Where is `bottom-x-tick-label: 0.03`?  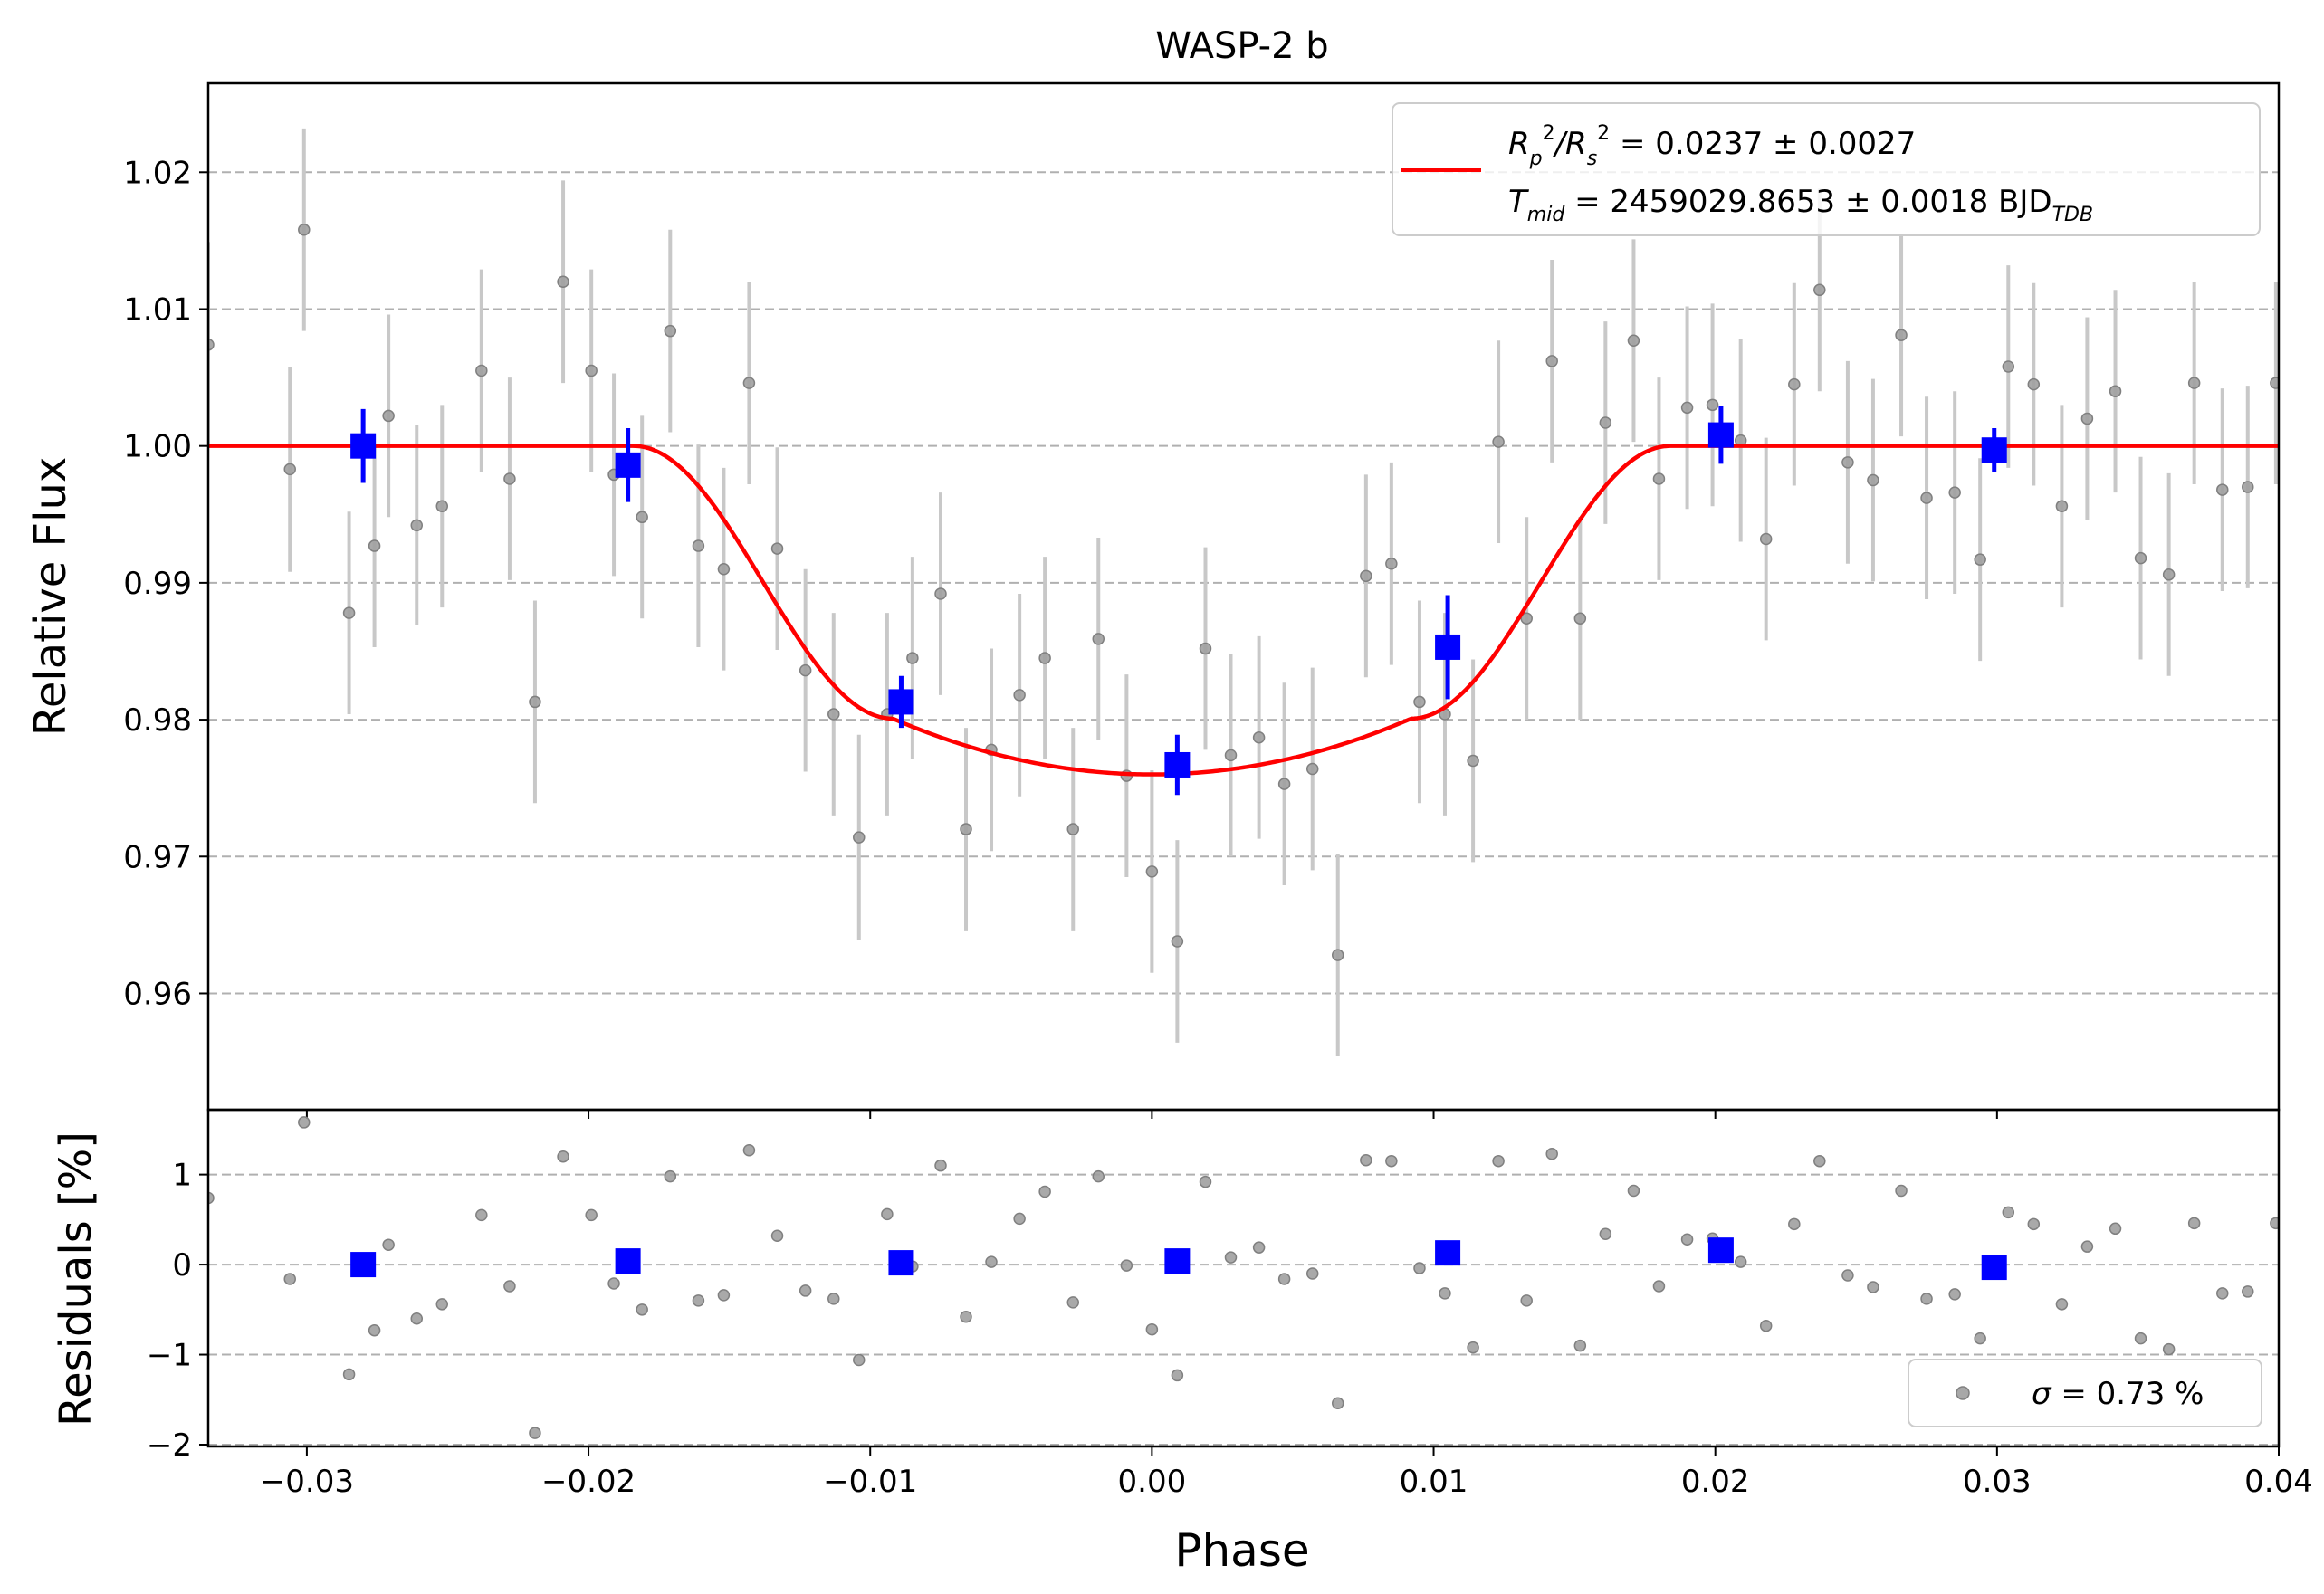
bottom-x-tick-label: 0.03 is located at coordinates (1997, 1482).